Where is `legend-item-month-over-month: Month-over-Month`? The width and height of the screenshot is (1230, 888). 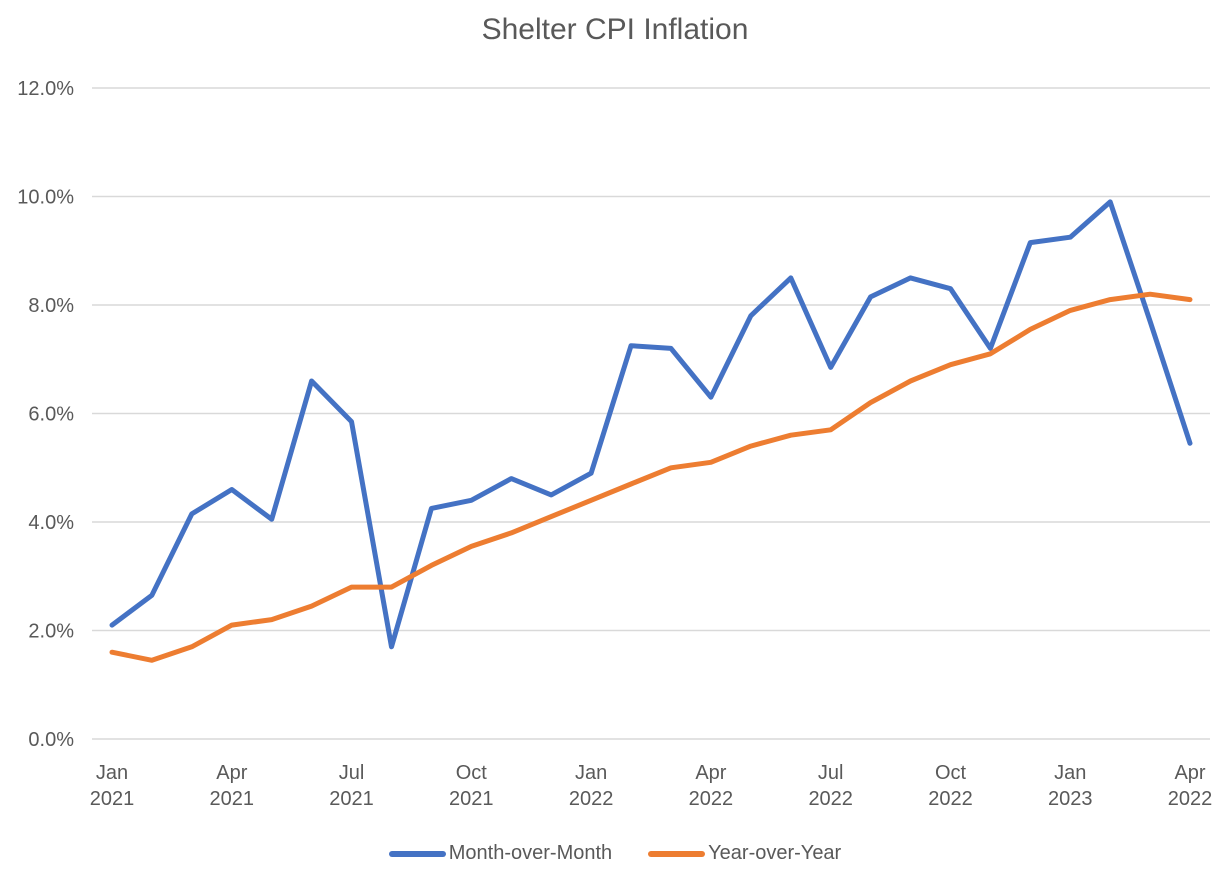
legend-item-month-over-month: Month-over-Month is located at coordinates (500, 853).